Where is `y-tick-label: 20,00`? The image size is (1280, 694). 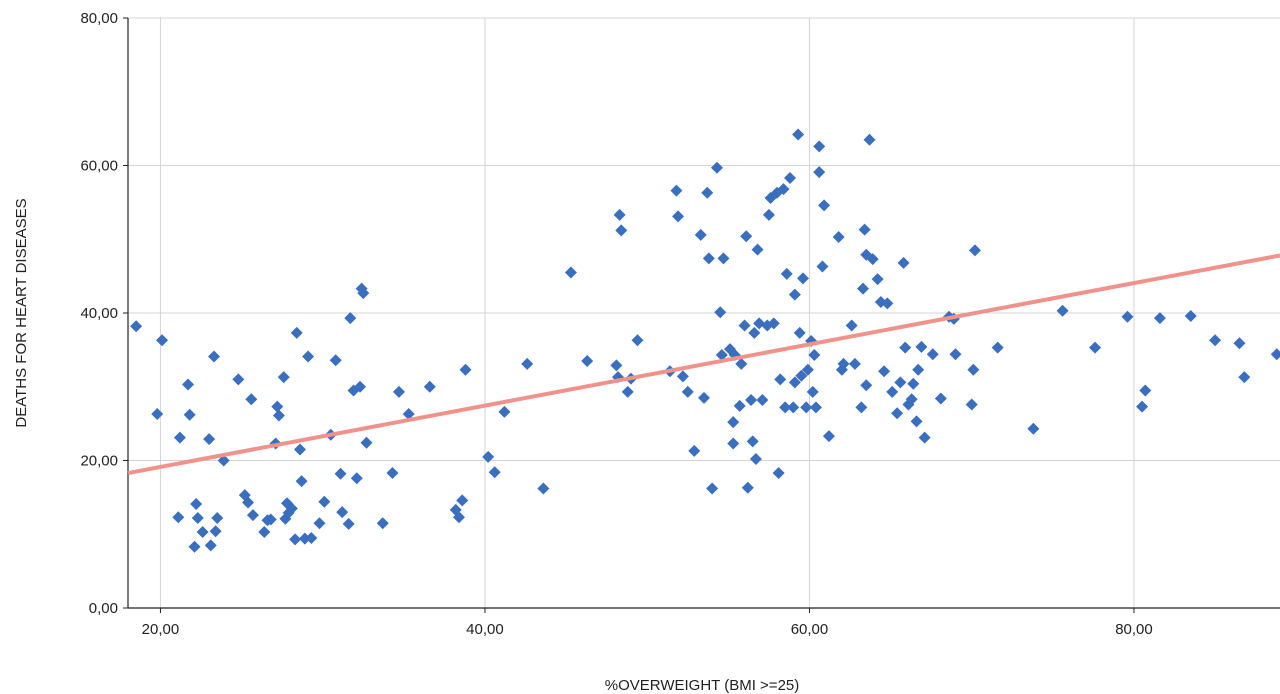
y-tick-label: 20,00 is located at coordinates (99, 461).